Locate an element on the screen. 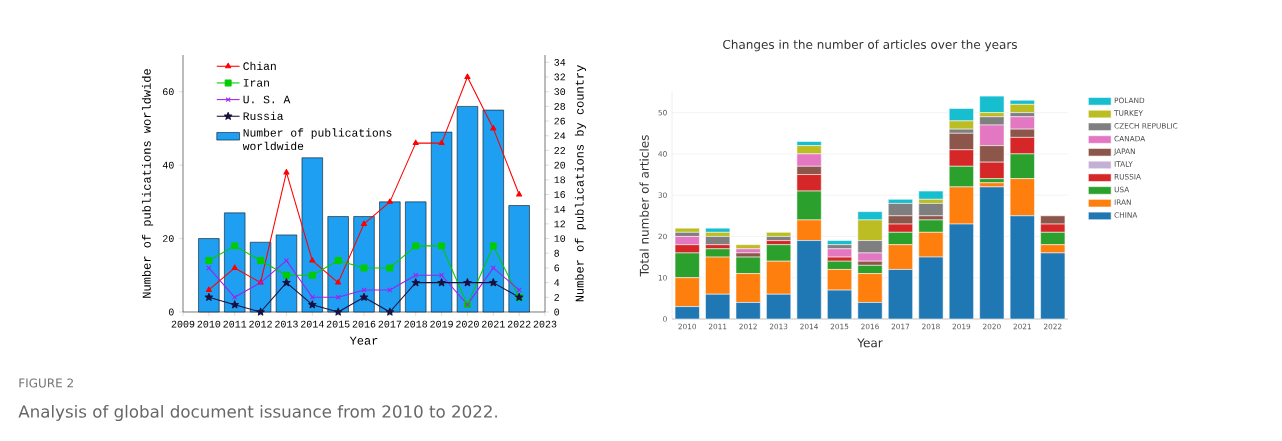 This screenshot has height=441, width=1282. y2-tick-label: 28 is located at coordinates (560, 106).